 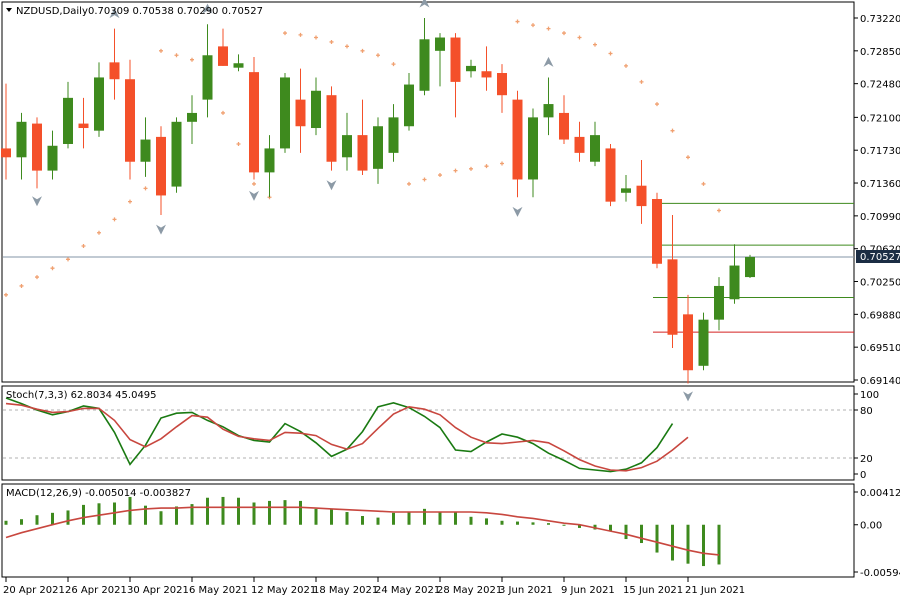 What do you see at coordinates (175, 11) in the screenshot?
I see `ohlc-label: 0.70309 0.70538 0.70290 0.70527` at bounding box center [175, 11].